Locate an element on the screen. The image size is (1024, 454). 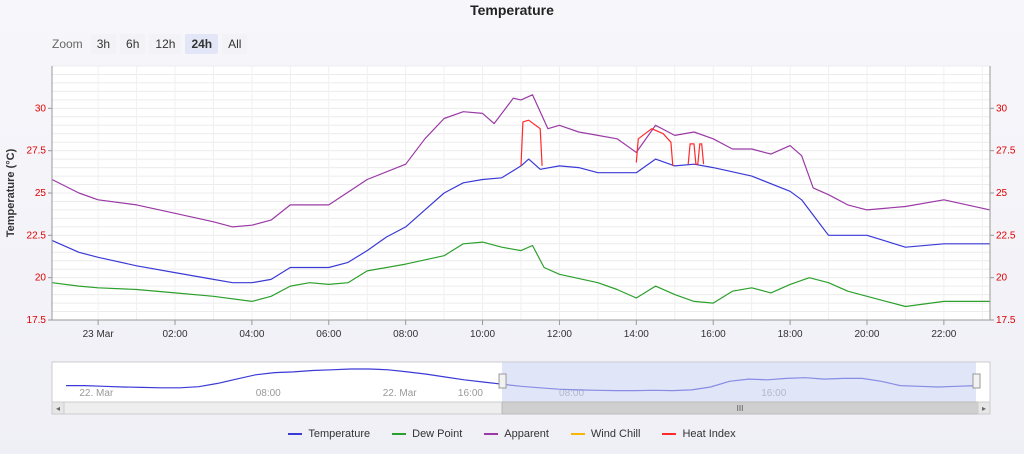
legend-heat-index-swatch is located at coordinates (669, 434).